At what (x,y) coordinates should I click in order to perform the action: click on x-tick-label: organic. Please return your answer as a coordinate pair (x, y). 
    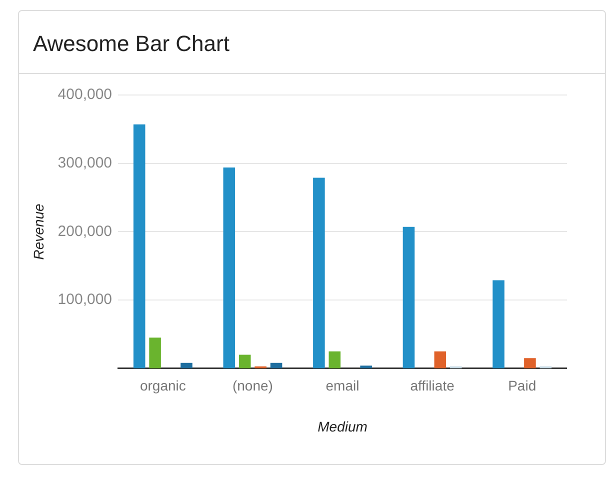
    Looking at the image, I should click on (163, 386).